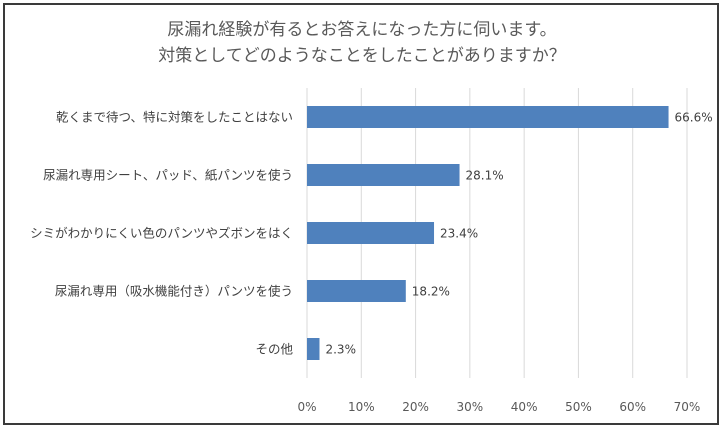  I want to click on x-tick-label: 30%, so click(470, 407).